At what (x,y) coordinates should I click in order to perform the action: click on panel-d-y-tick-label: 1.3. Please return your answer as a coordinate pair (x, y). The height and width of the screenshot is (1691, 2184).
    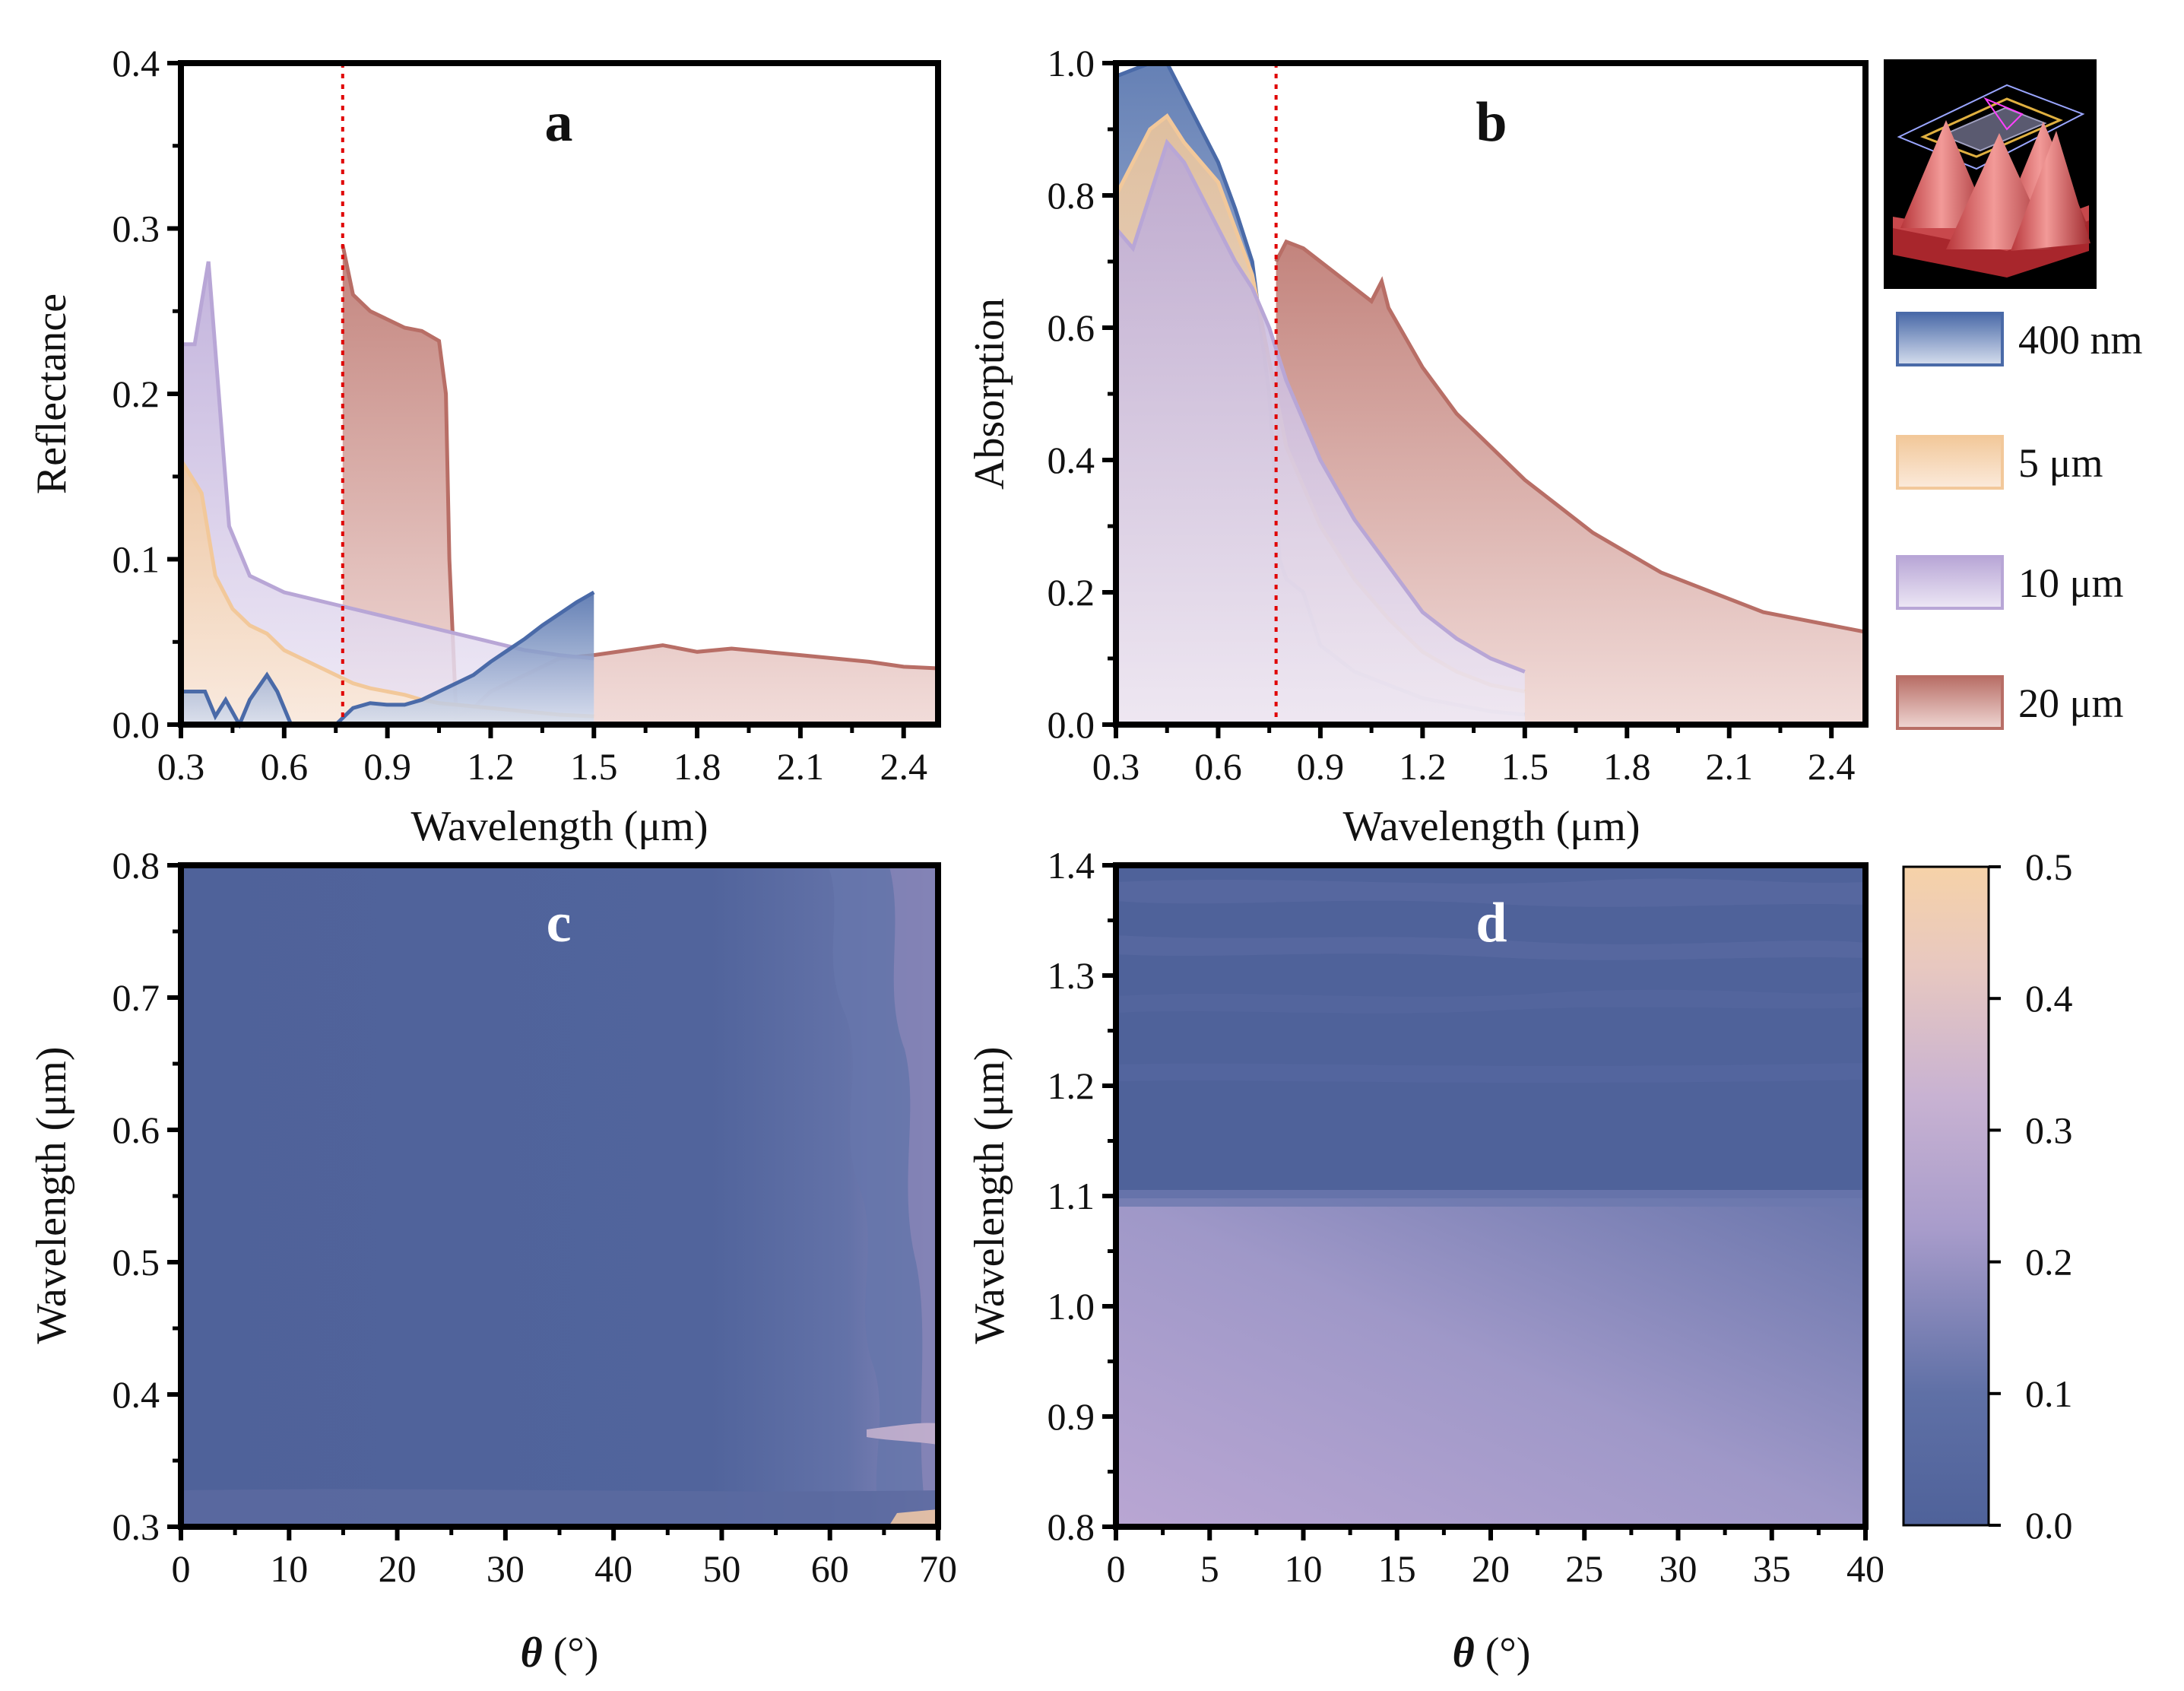
    Looking at the image, I should click on (1071, 975).